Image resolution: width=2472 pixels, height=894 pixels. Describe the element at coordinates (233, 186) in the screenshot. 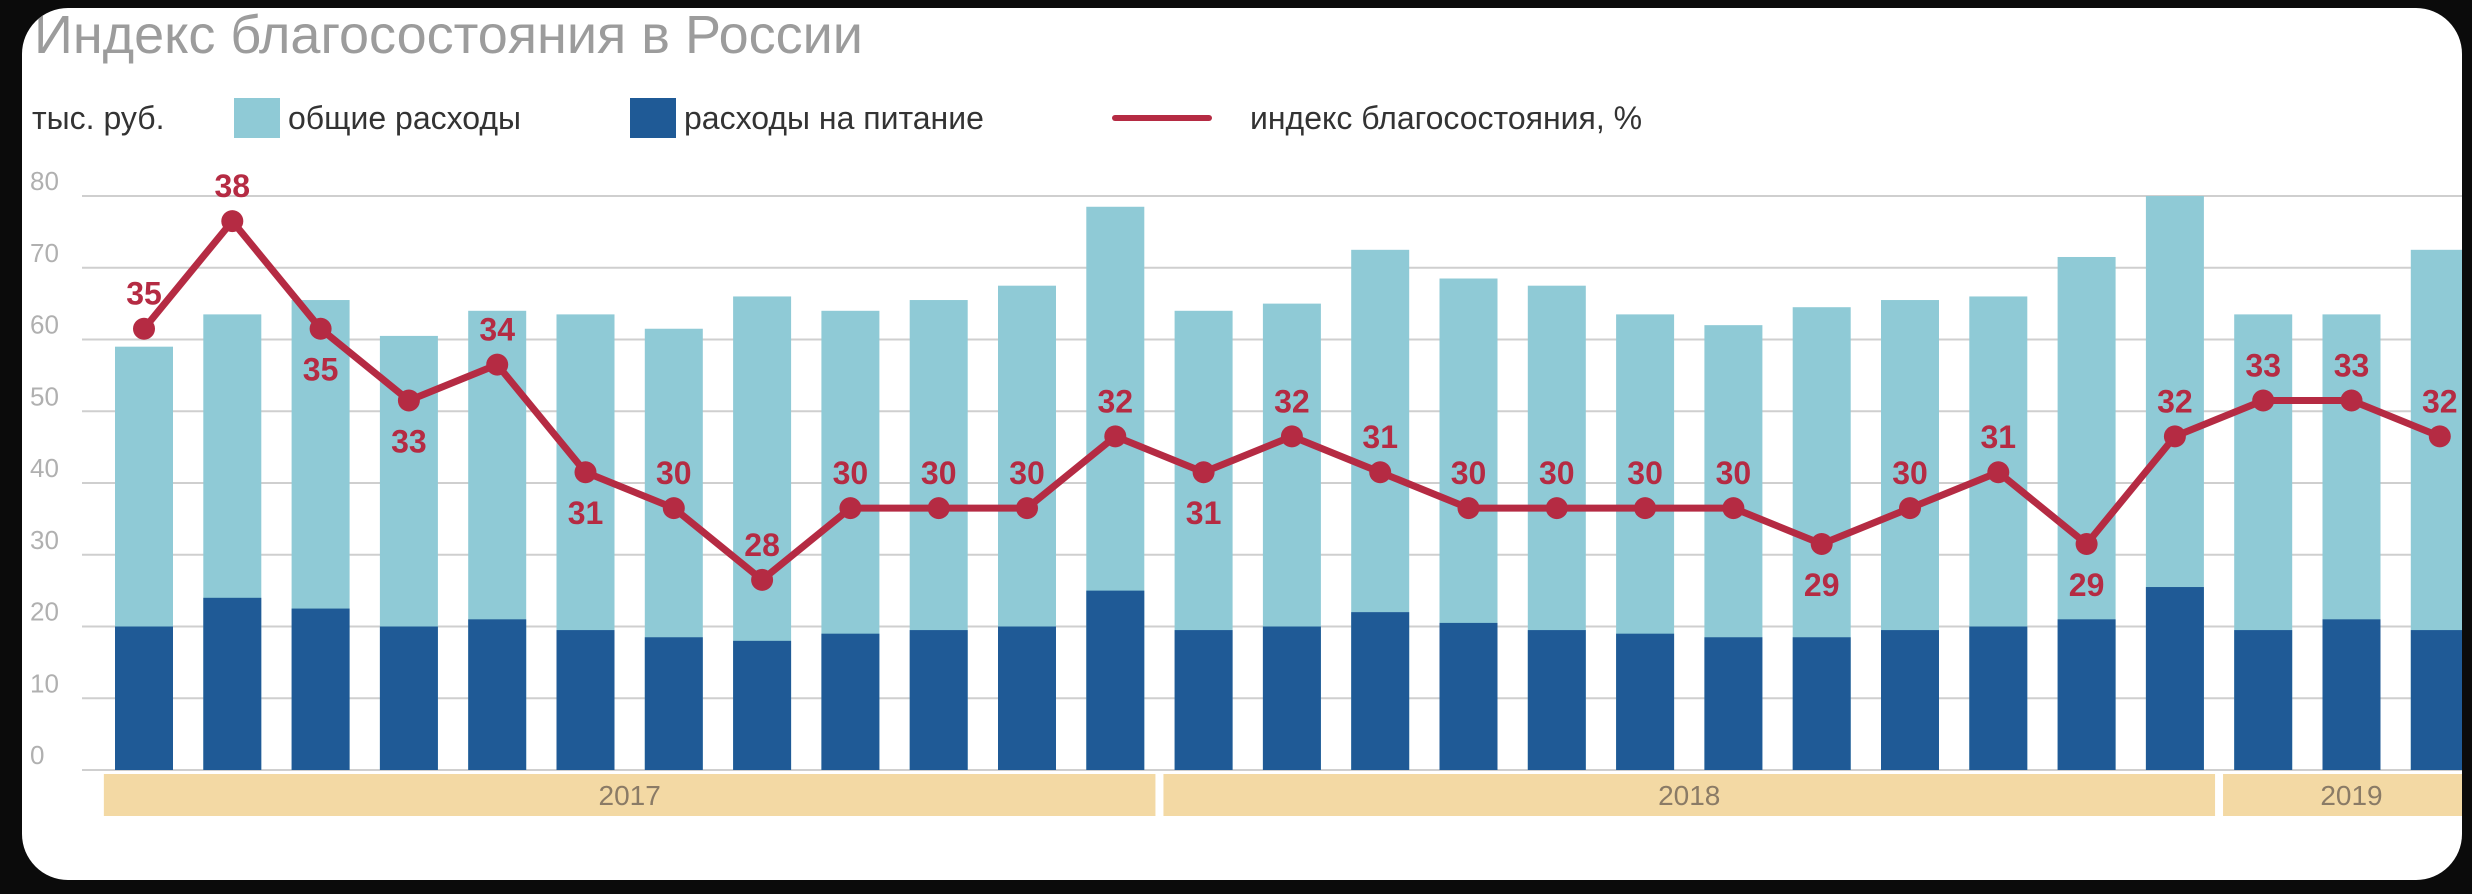

I see `index-data-label: 38` at that location.